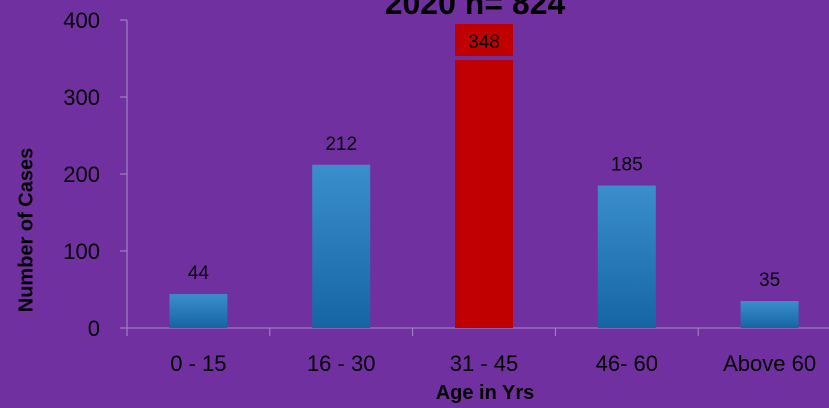  What do you see at coordinates (81, 20) in the screenshot?
I see `y-tick-label: 400` at bounding box center [81, 20].